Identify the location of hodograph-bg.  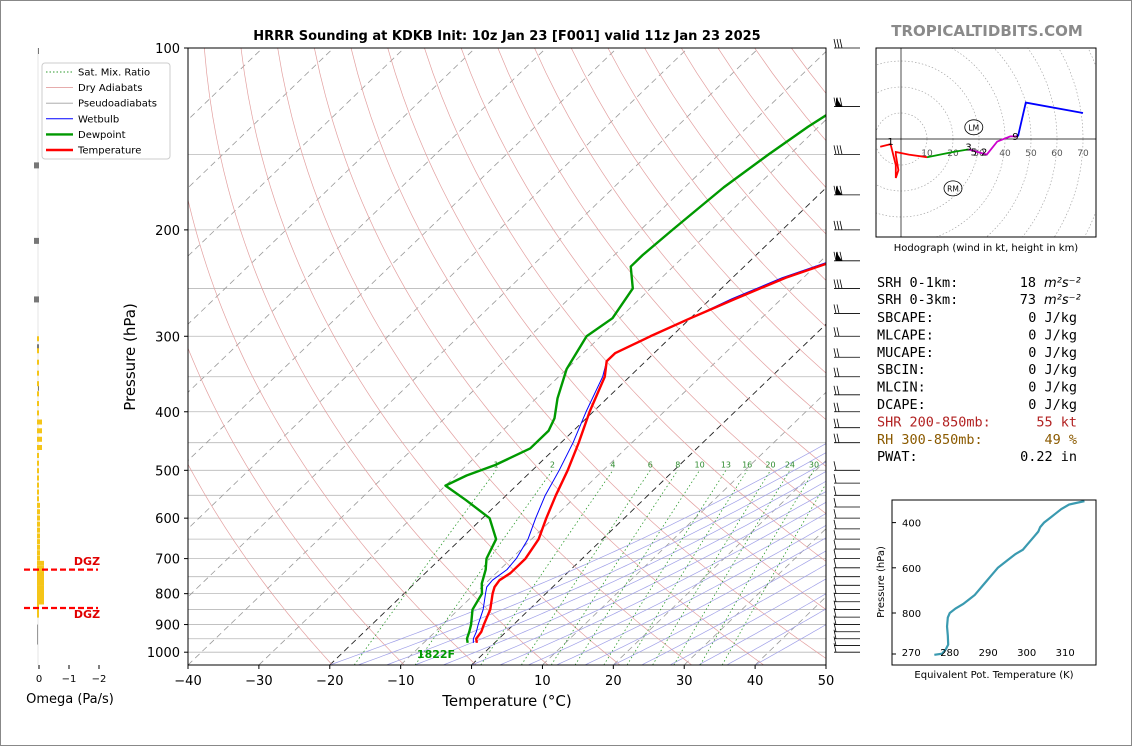
(986, 142).